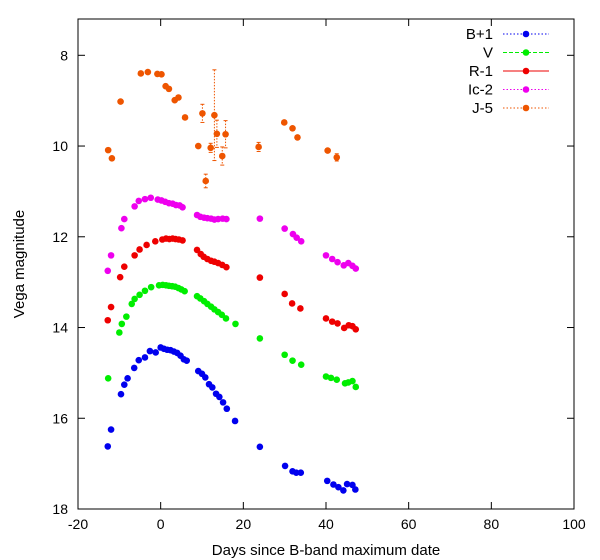 The width and height of the screenshot is (600, 560). I want to click on legend-label: V, so click(488, 53).